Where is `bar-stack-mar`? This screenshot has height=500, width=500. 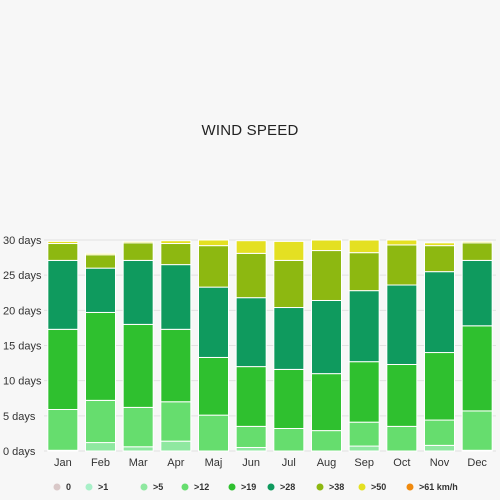
bar-stack-mar is located at coordinates (138, 346).